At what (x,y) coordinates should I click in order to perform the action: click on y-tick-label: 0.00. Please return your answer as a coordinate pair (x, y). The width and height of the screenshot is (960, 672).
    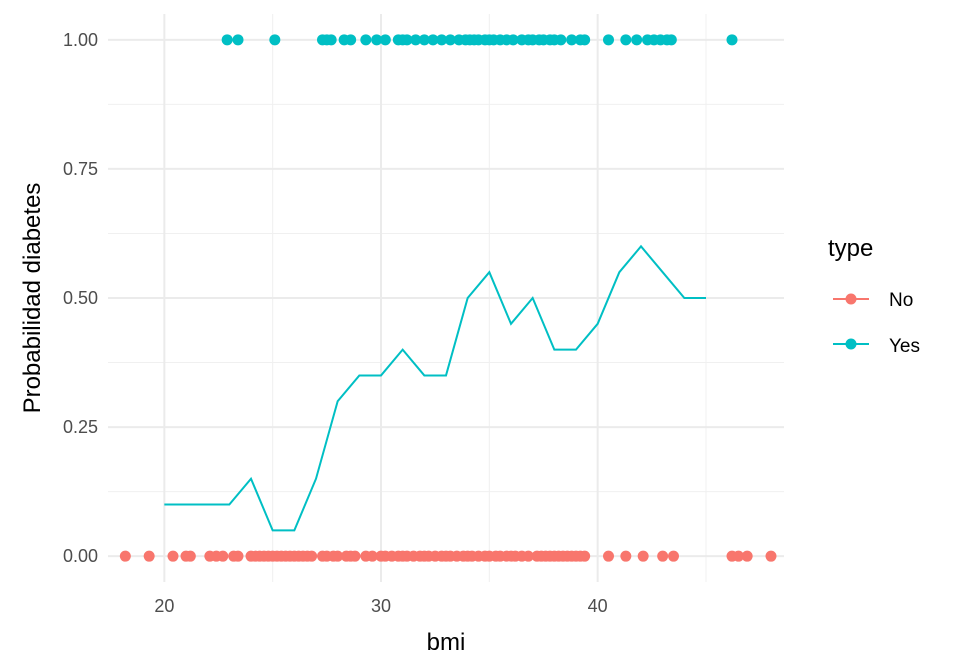
    Looking at the image, I should click on (80, 556).